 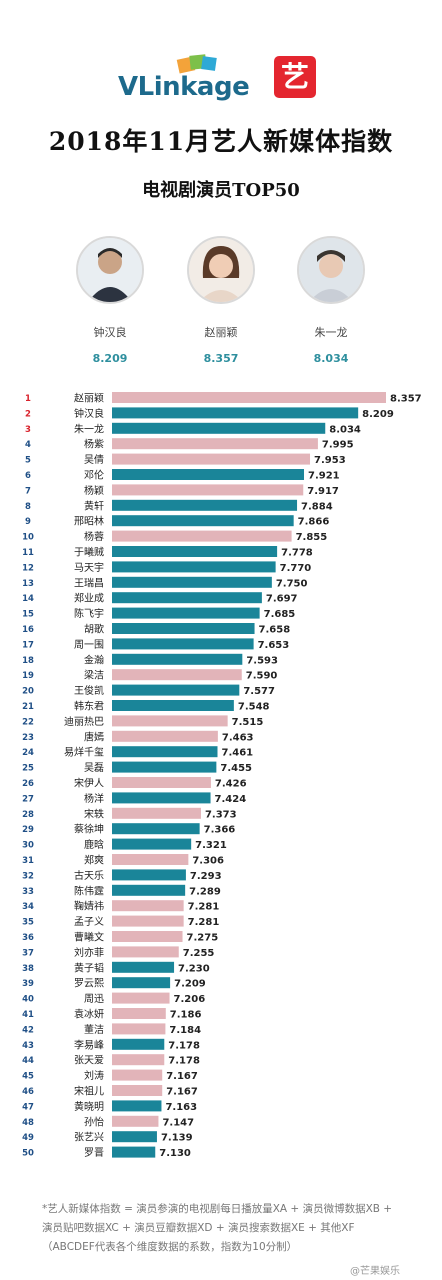 What do you see at coordinates (178, 1122) in the screenshot?
I see `value-label: 7.147` at bounding box center [178, 1122].